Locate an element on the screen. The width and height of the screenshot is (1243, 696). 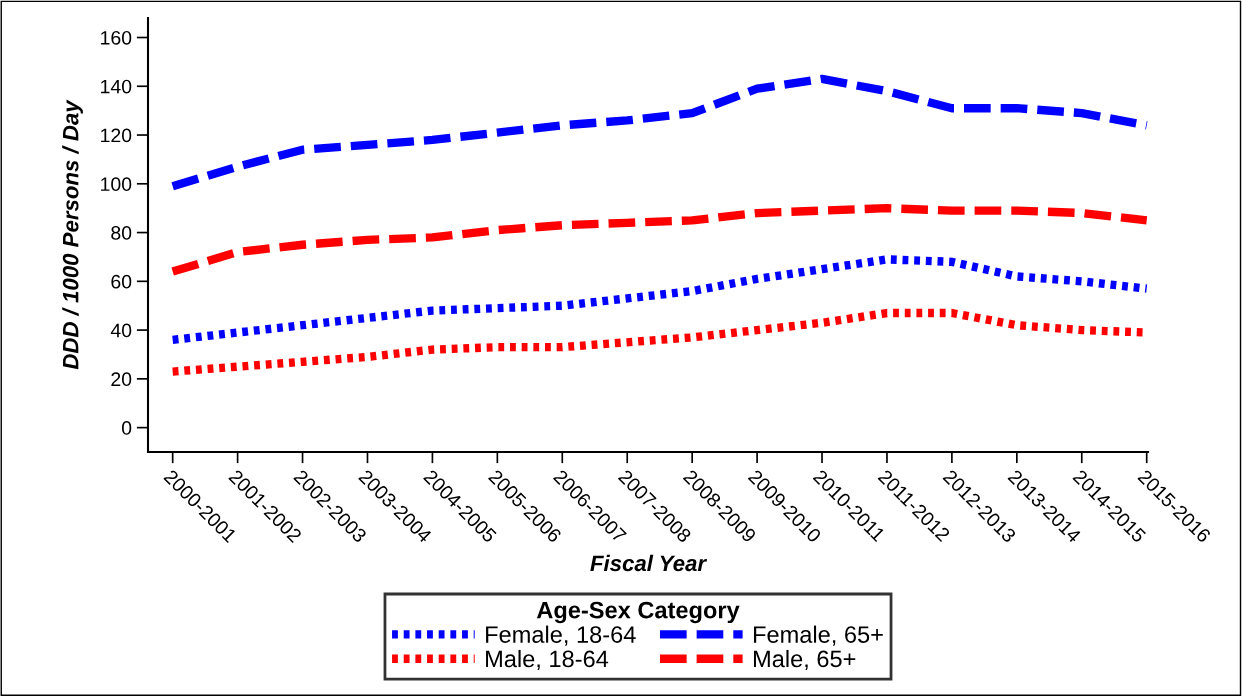
y-tick-label: 80 is located at coordinates (121, 233).